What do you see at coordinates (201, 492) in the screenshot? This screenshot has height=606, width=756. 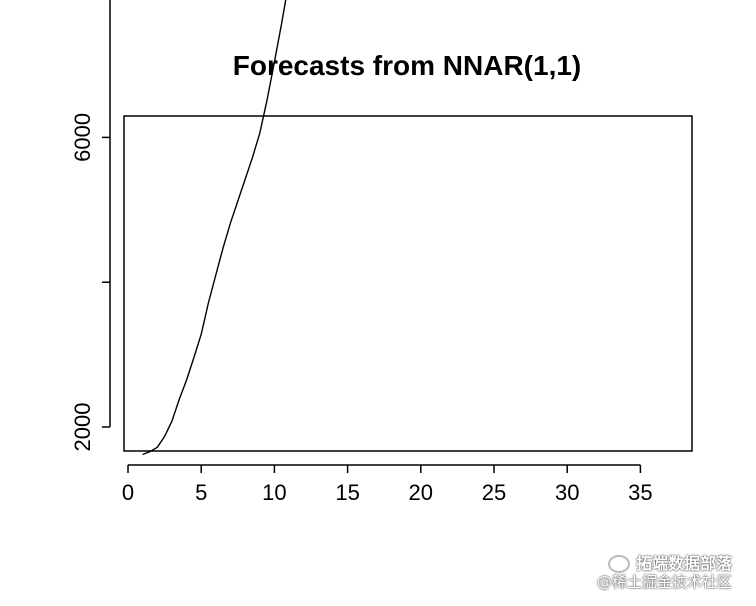 I see `x-tick-label: 5` at bounding box center [201, 492].